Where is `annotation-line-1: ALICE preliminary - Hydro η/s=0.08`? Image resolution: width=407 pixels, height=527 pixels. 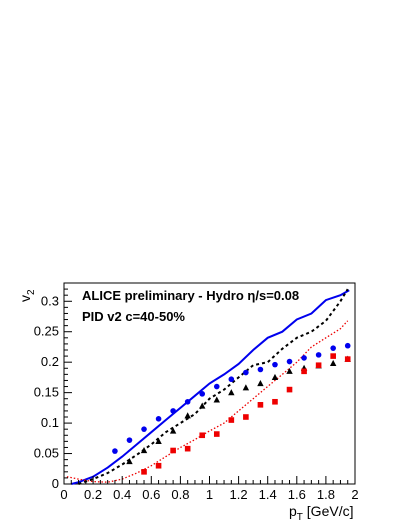 annotation-line-1: ALICE preliminary - Hydro η/s=0.08 is located at coordinates (190, 295).